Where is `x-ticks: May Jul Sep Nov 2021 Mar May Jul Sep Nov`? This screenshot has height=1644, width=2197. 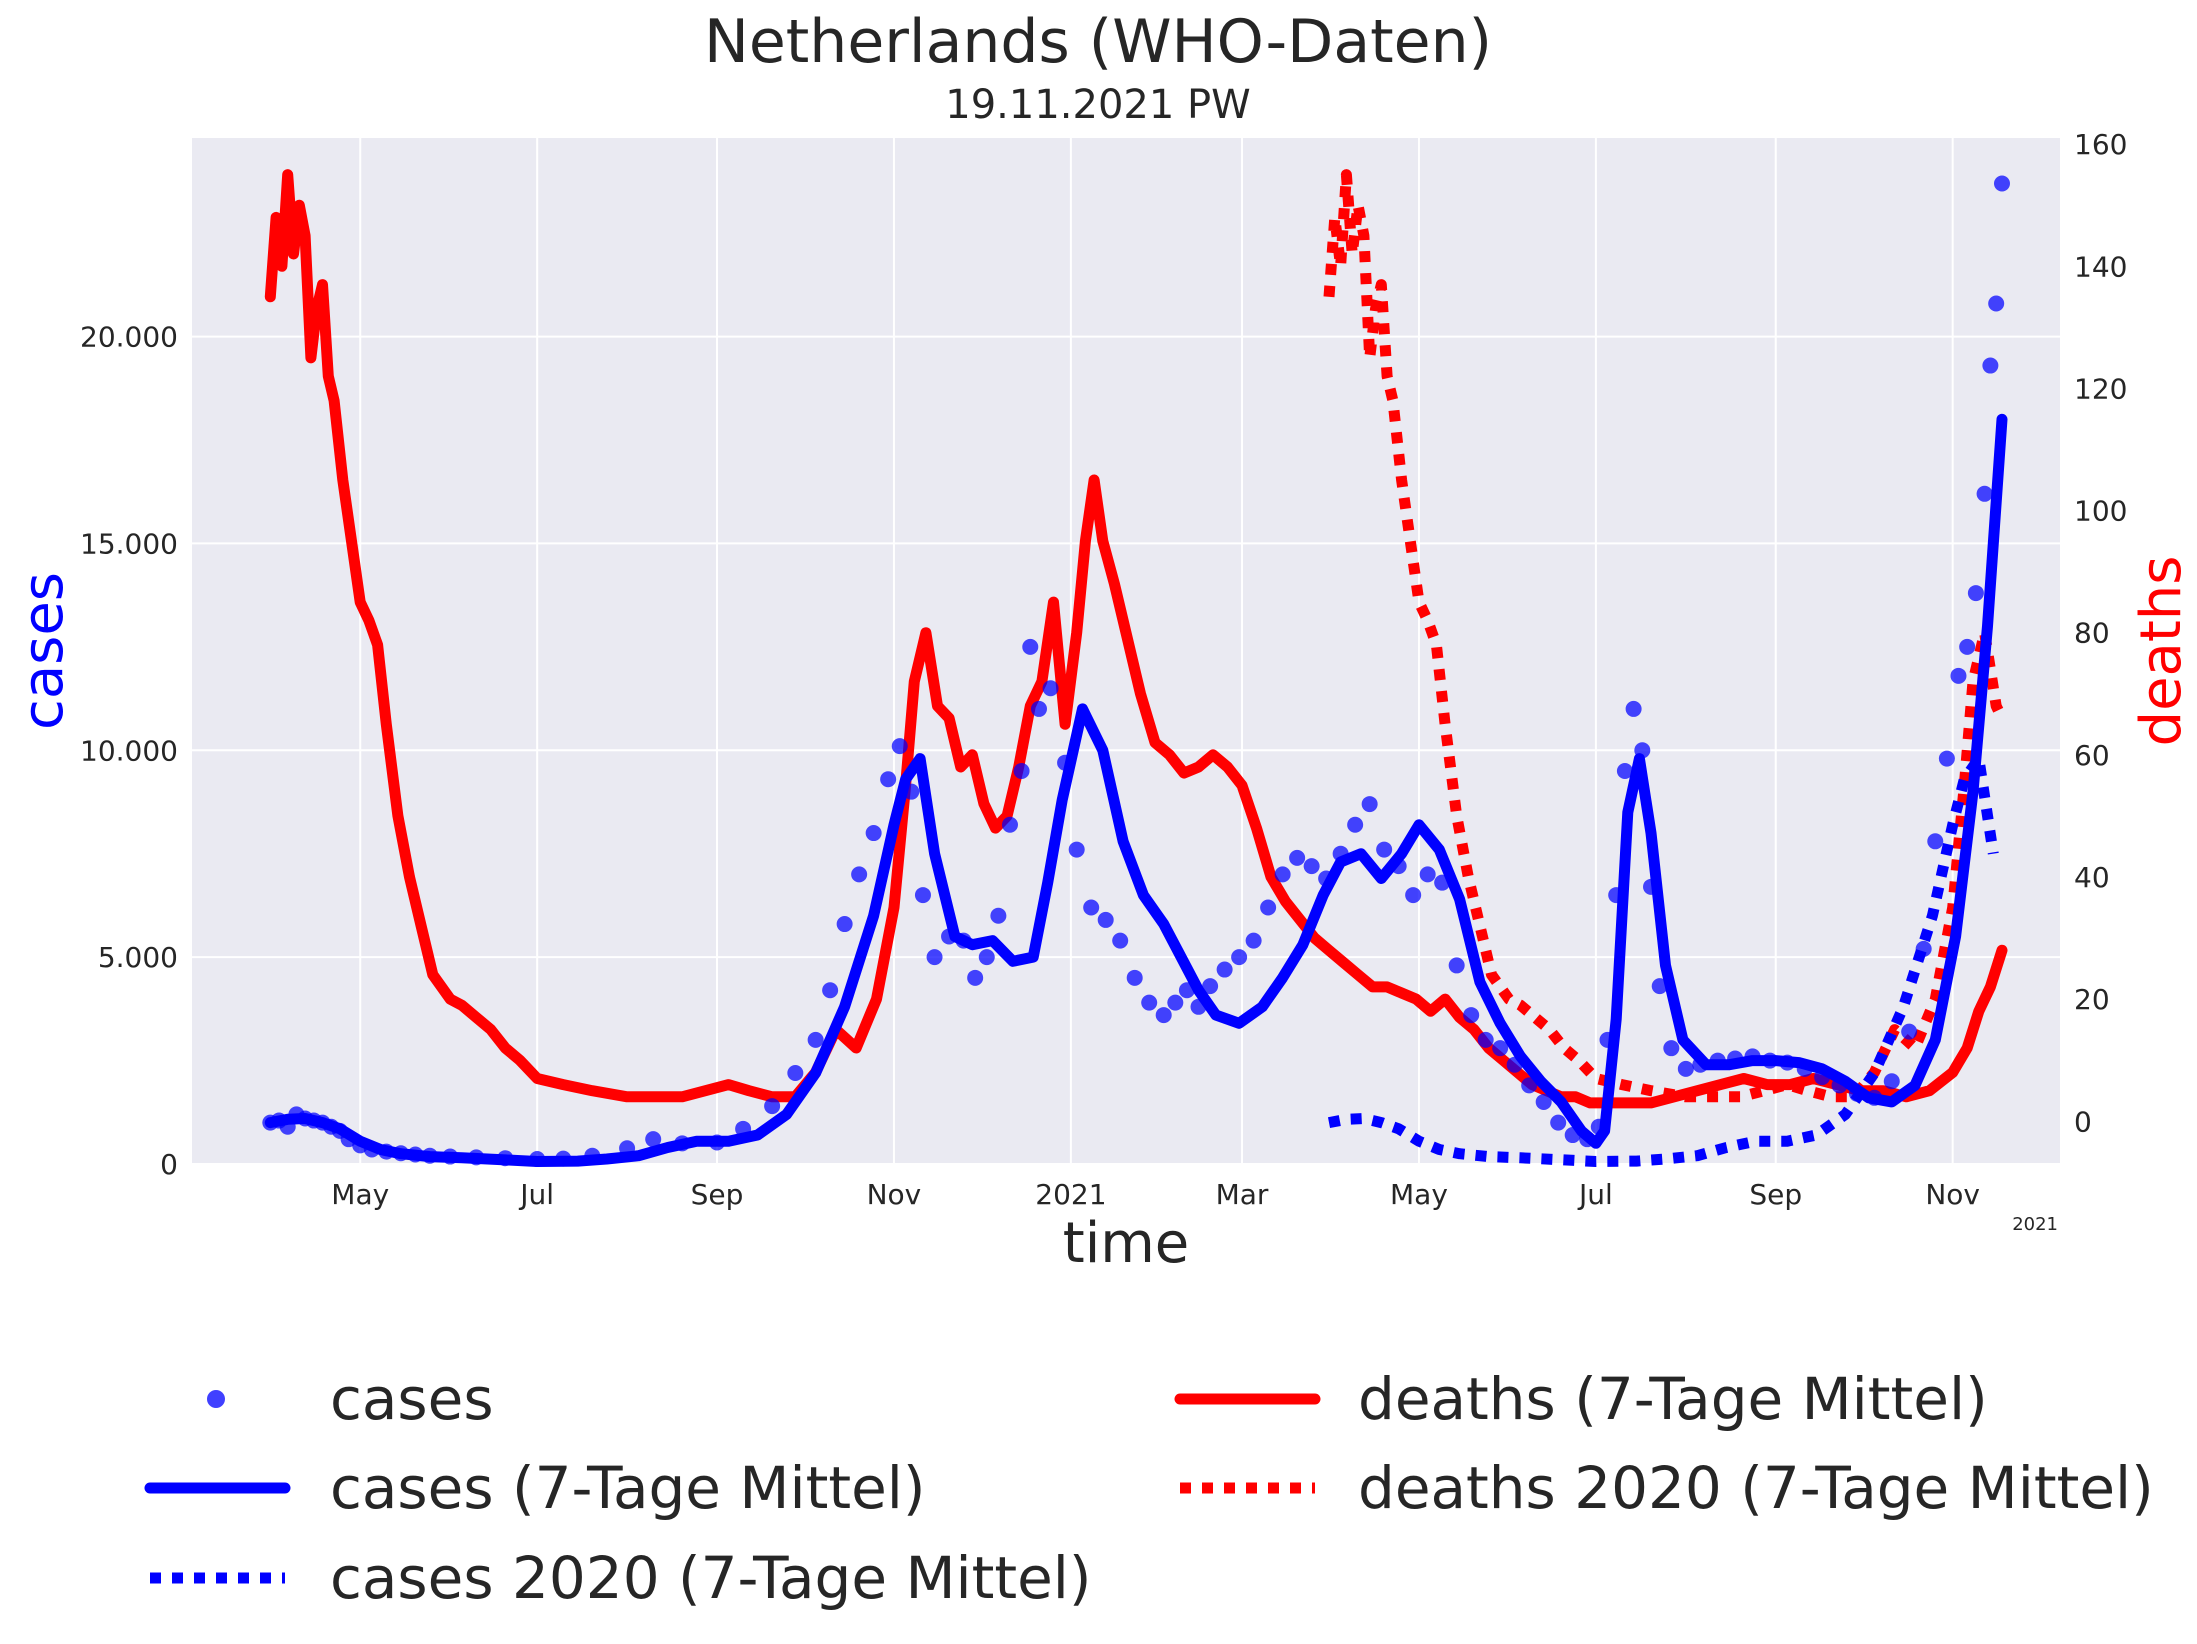 x-ticks: May Jul Sep Nov 2021 Mar May Jul Sep Nov is located at coordinates (1155, 1194).